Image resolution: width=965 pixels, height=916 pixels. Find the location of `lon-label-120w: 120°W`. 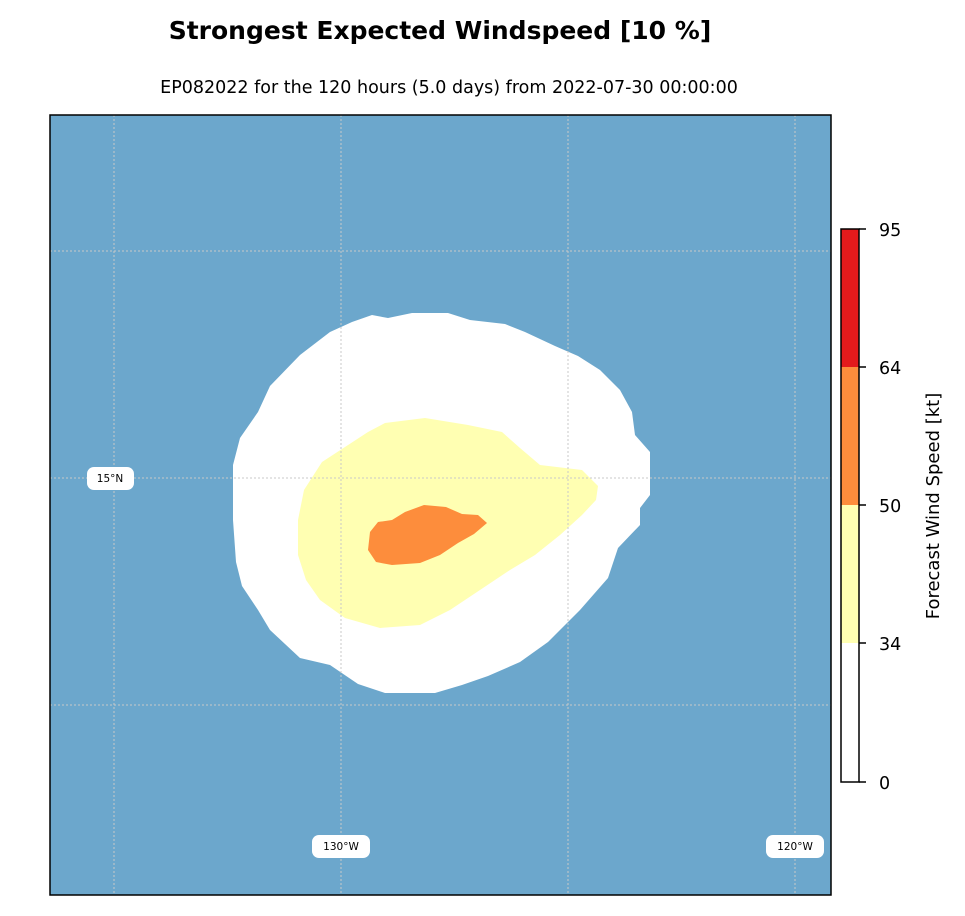

lon-label-120w: 120°W is located at coordinates (795, 847).